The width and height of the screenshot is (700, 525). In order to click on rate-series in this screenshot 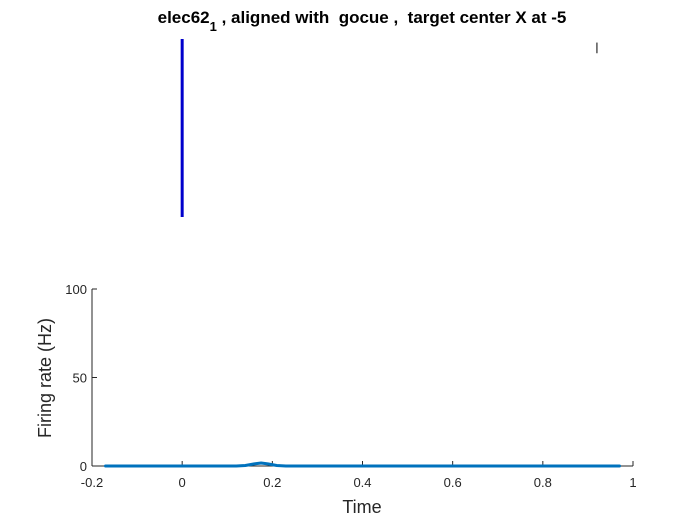, I will do `click(362, 464)`.